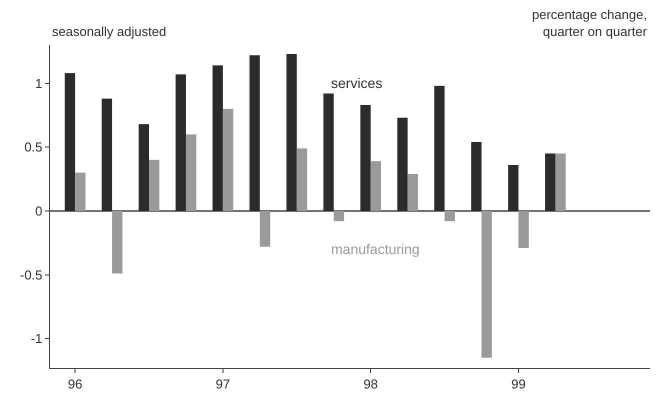  I want to click on y-tick-label: 0.5, so click(33, 147).